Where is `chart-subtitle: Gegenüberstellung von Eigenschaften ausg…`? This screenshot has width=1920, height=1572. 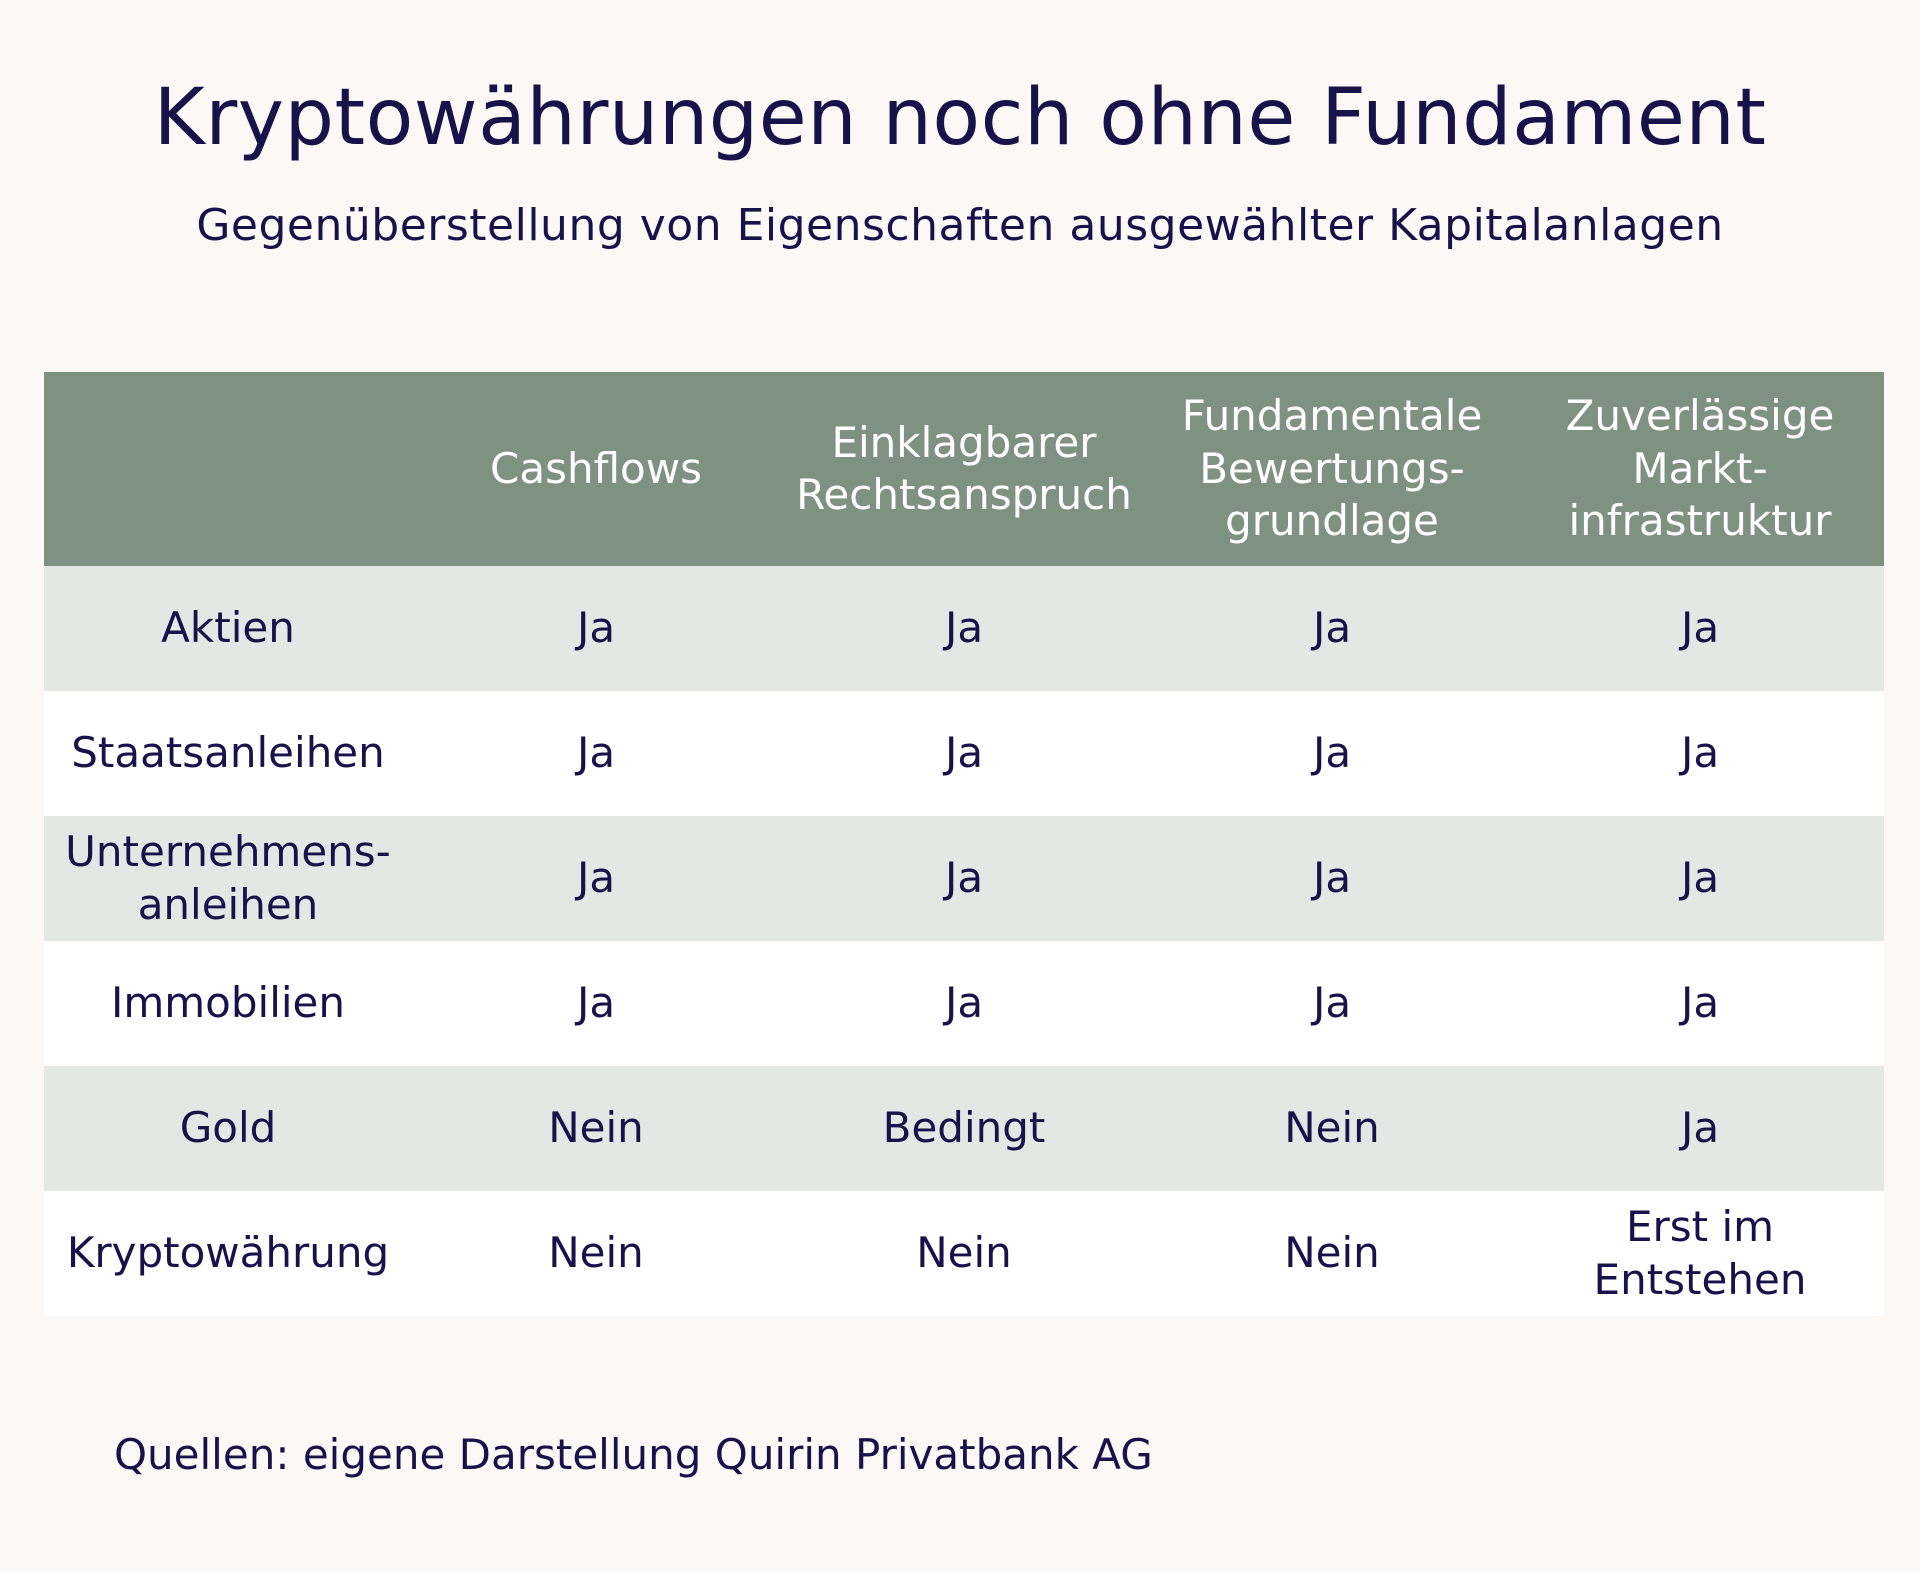 chart-subtitle: Gegenüberstellung von Eigenschaften ausg… is located at coordinates (960, 225).